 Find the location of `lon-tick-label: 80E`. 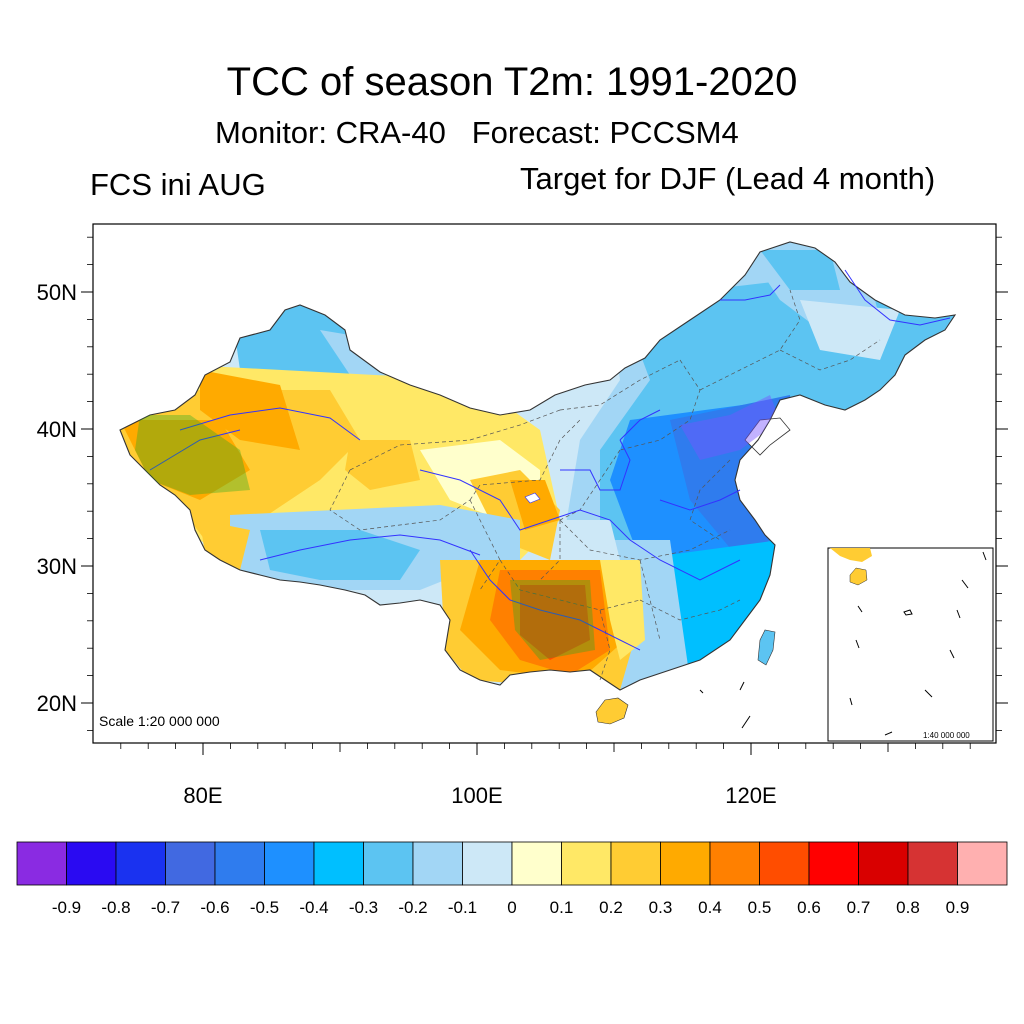

lon-tick-label: 80E is located at coordinates (202, 795).